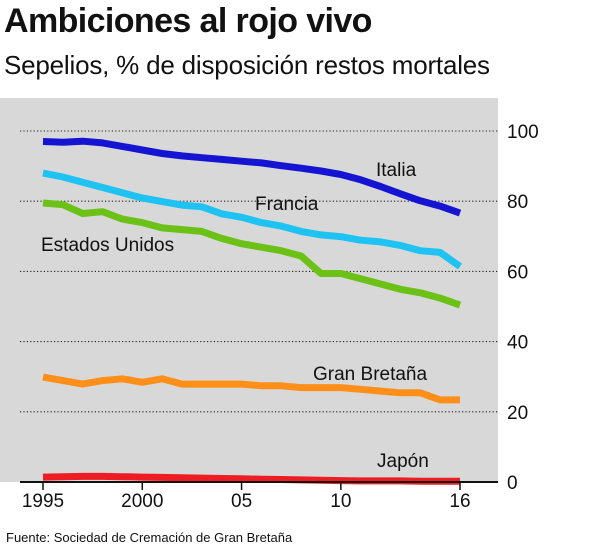 The width and height of the screenshot is (600, 550). What do you see at coordinates (512, 483) in the screenshot?
I see `y-tick-label: 0` at bounding box center [512, 483].